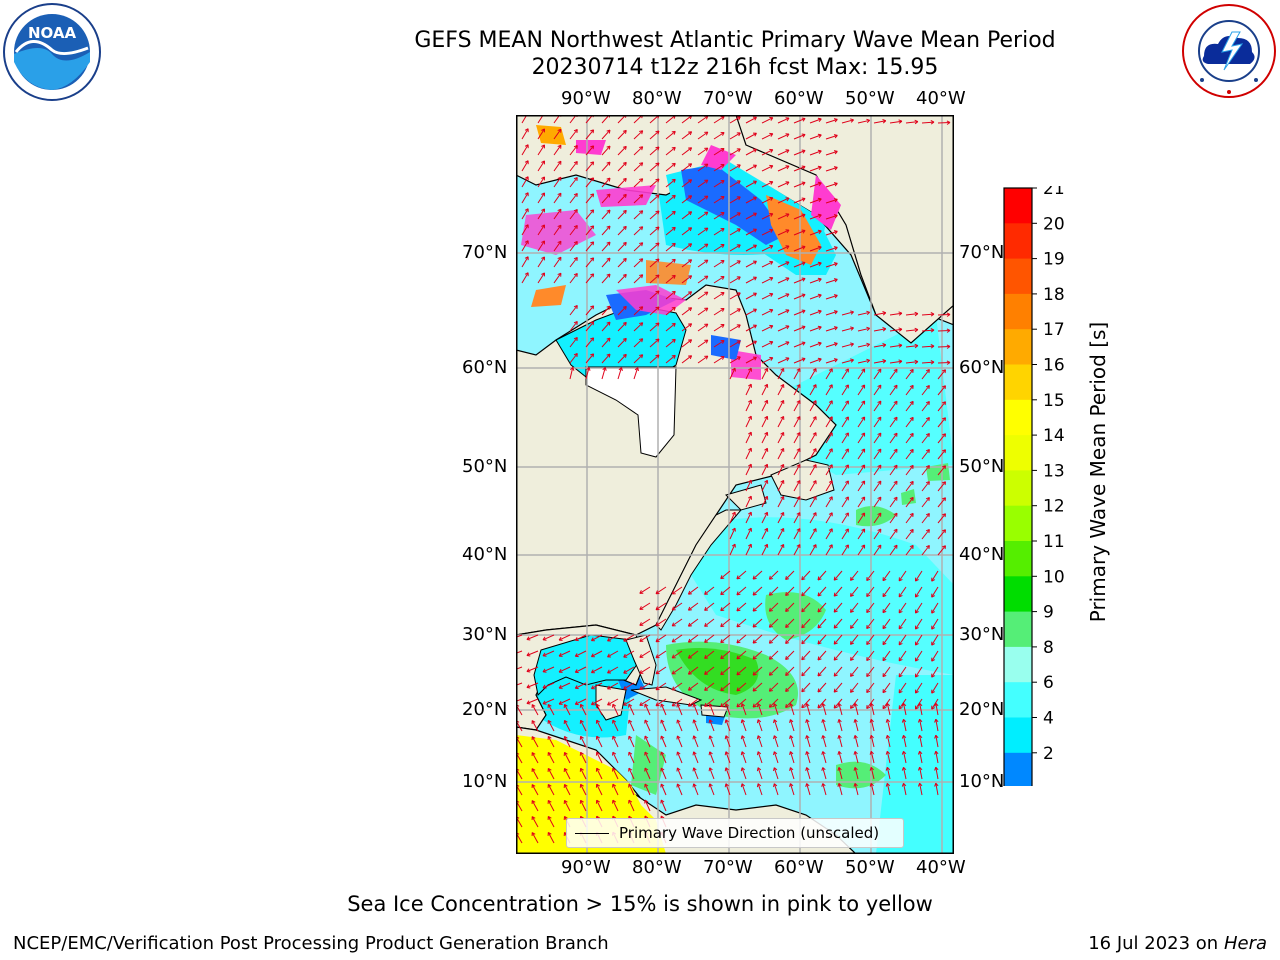 This screenshot has height=960, width=1280. Describe the element at coordinates (982, 252) in the screenshot. I see `lat-label-right: 70°N` at that location.